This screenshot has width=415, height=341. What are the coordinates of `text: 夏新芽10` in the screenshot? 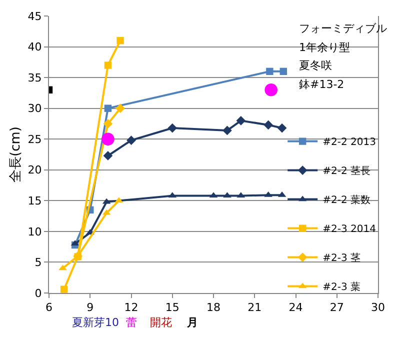 It's located at (95, 322).